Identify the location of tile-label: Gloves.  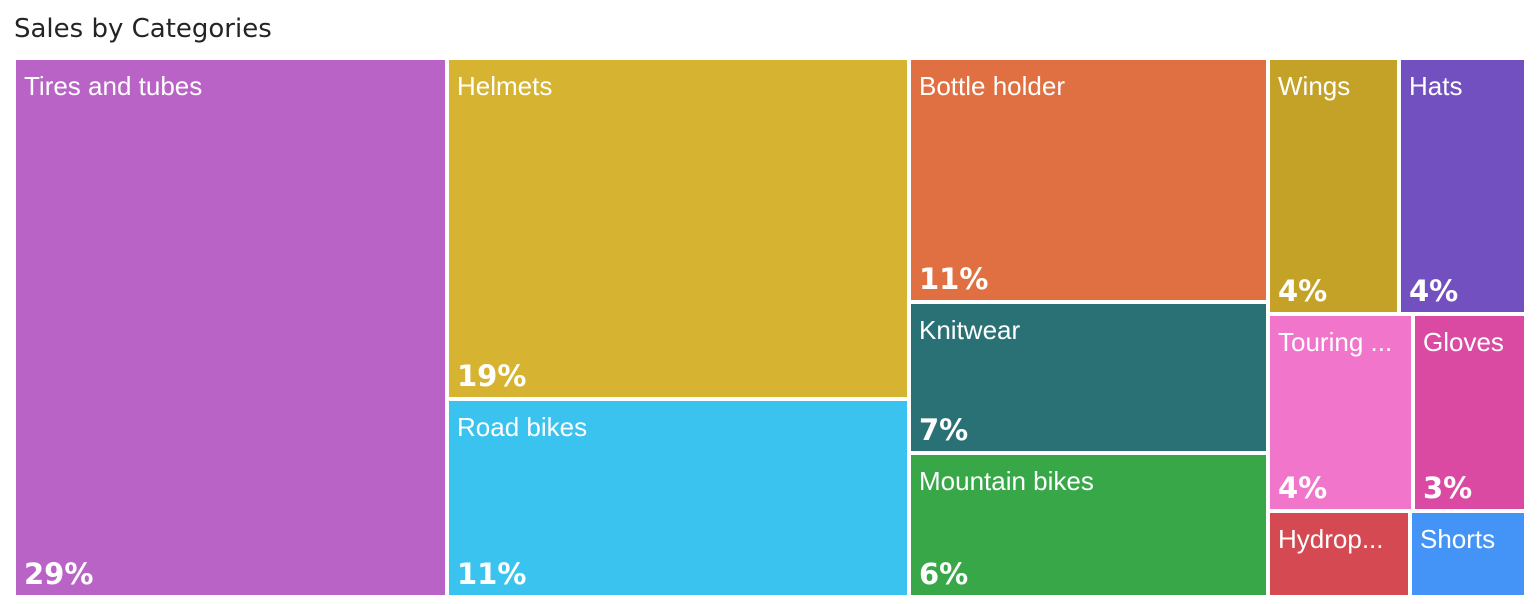
(1463, 342).